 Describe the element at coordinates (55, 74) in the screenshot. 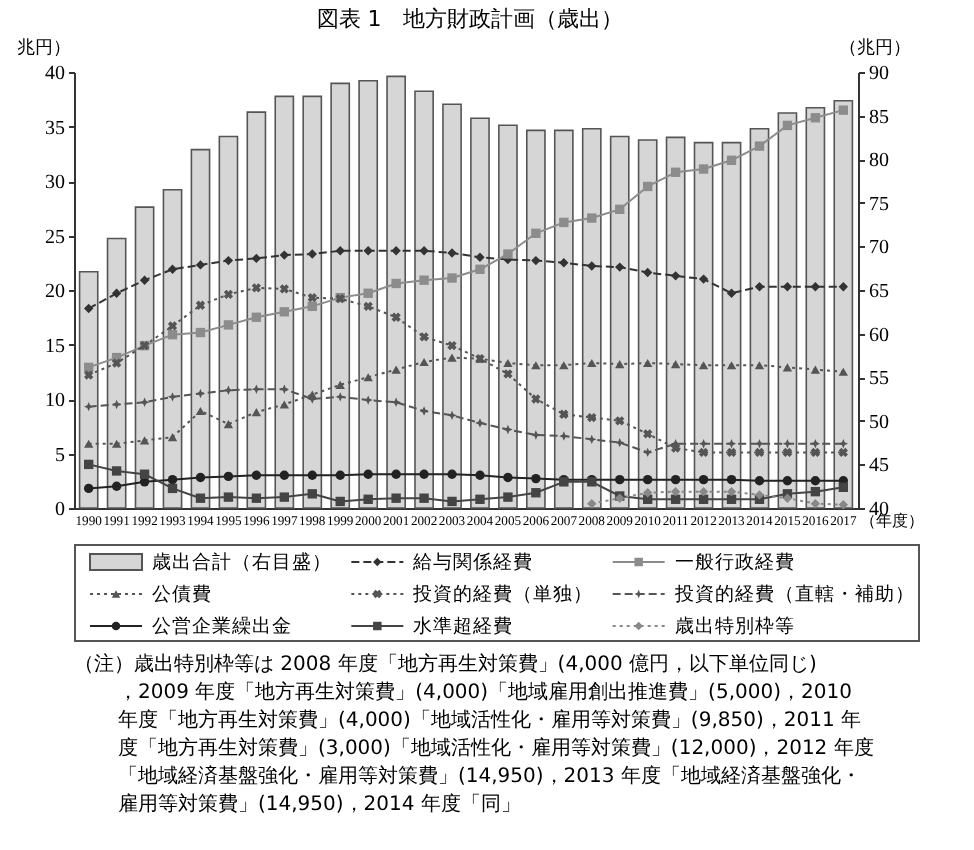

I see `y-tick-label: 40` at that location.